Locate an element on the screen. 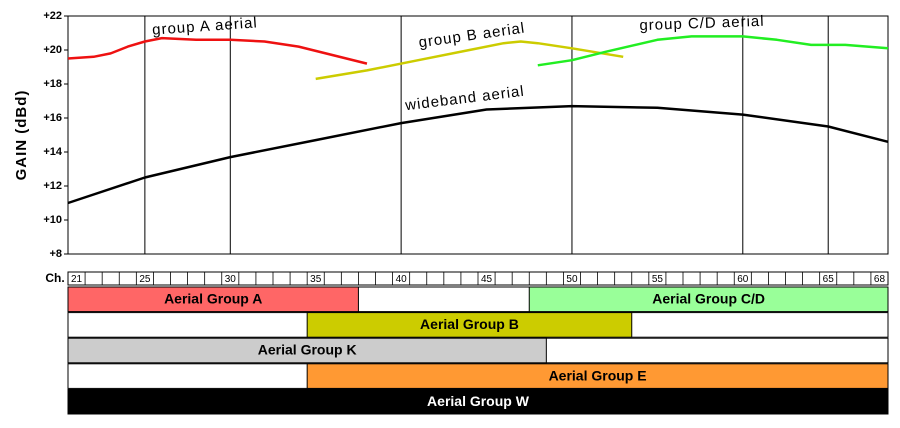 This screenshot has height=428, width=900. y-tick-label: +18 is located at coordinates (52, 84).